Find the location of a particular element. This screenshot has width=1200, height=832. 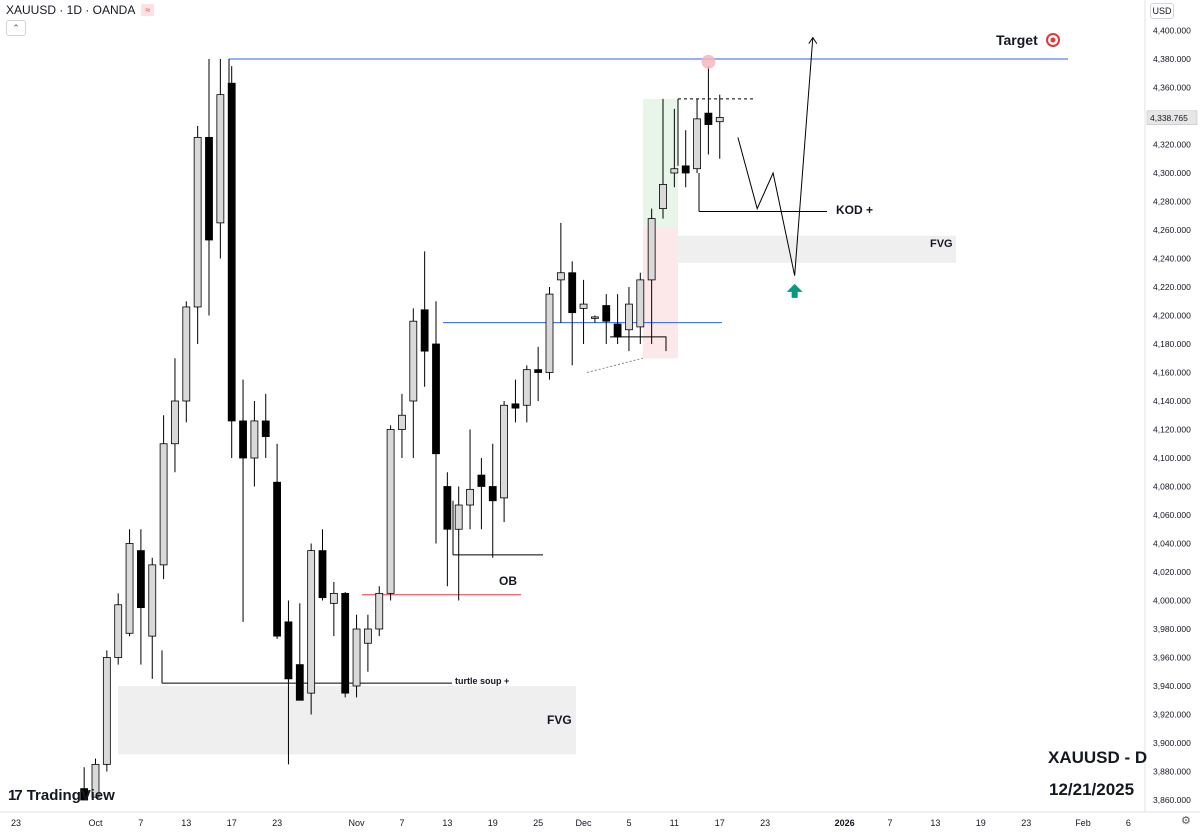

y-tick-label: 4,220.000 is located at coordinates (1172, 287).